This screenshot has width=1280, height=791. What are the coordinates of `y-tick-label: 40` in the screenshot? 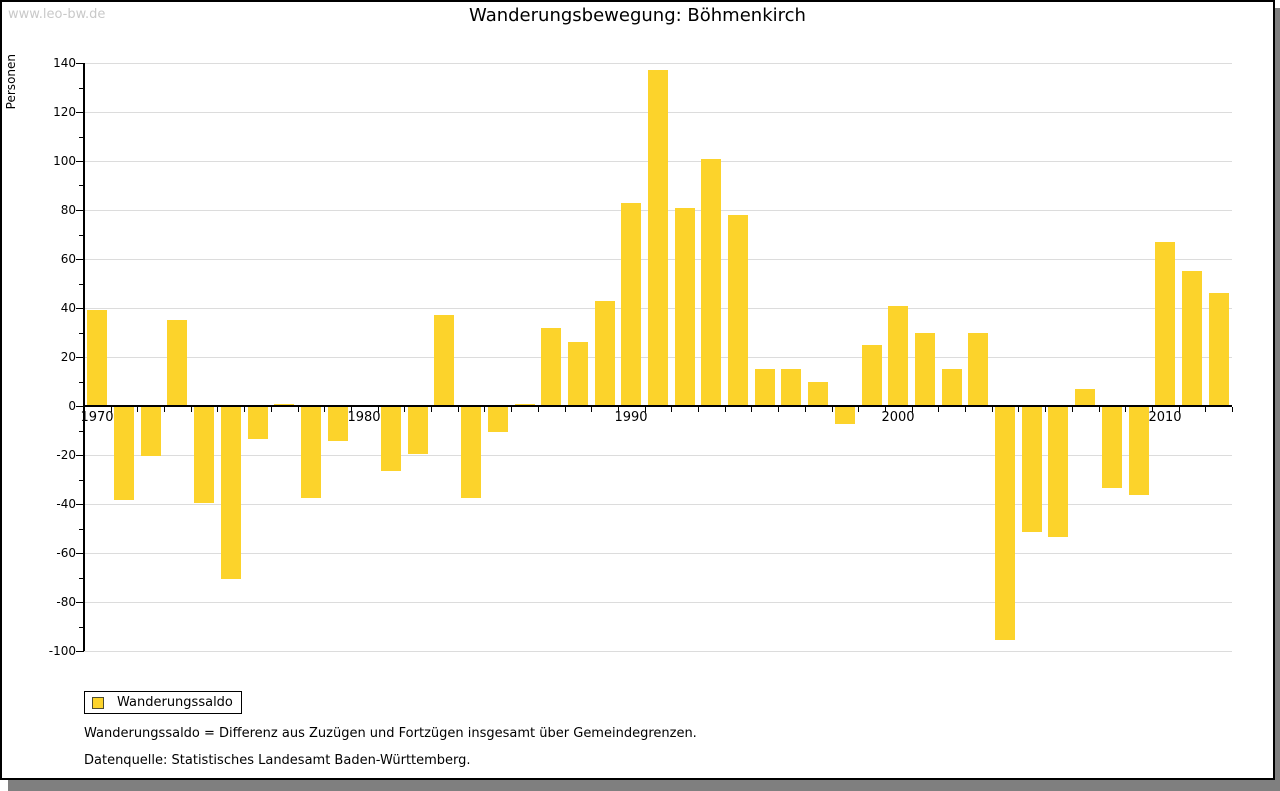 It's located at (68, 308).